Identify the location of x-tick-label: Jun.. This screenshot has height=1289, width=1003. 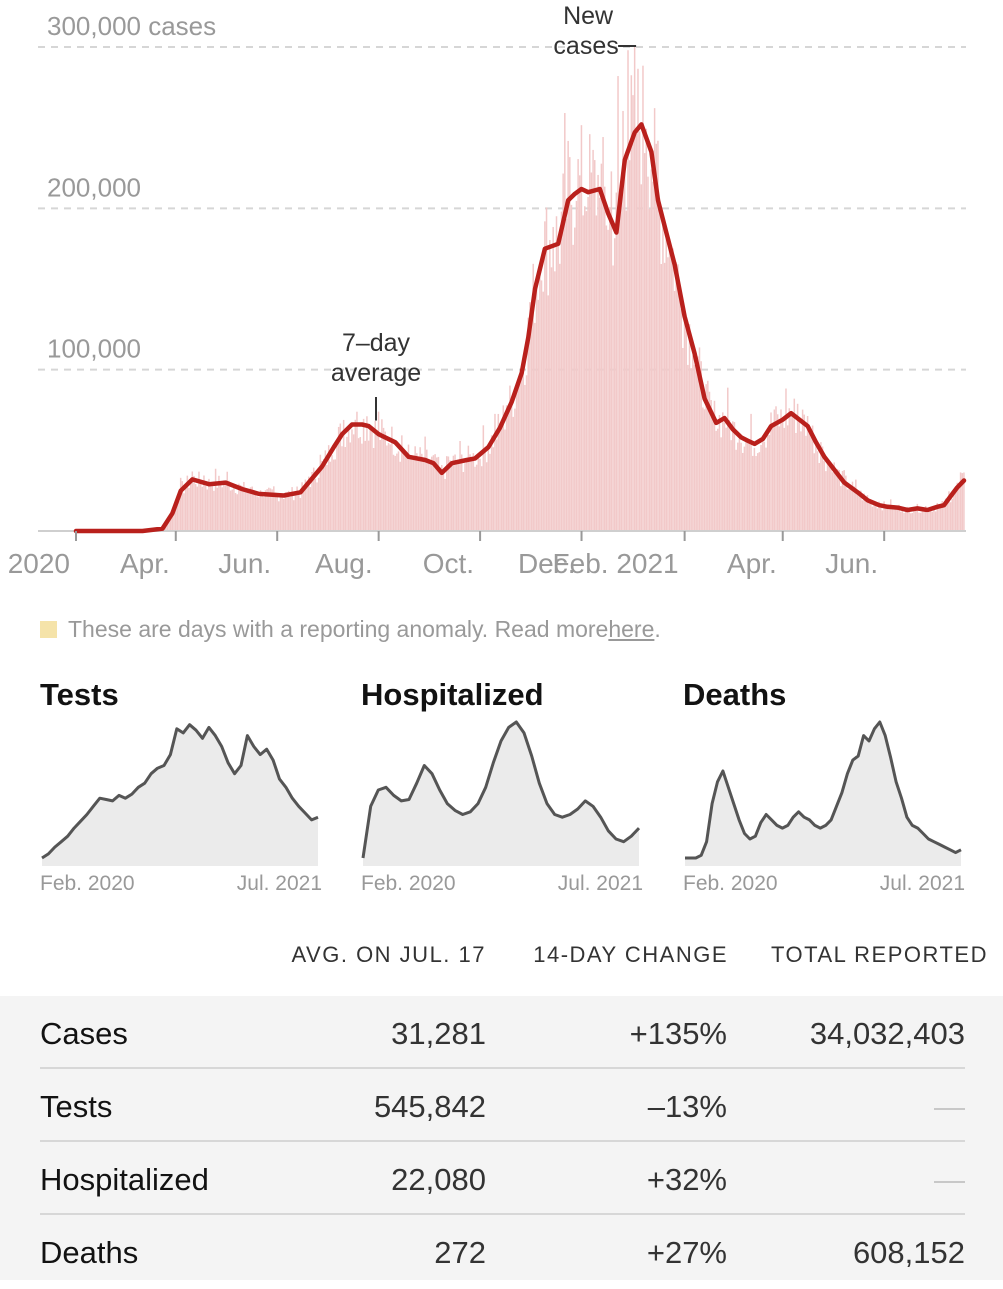
(244, 563).